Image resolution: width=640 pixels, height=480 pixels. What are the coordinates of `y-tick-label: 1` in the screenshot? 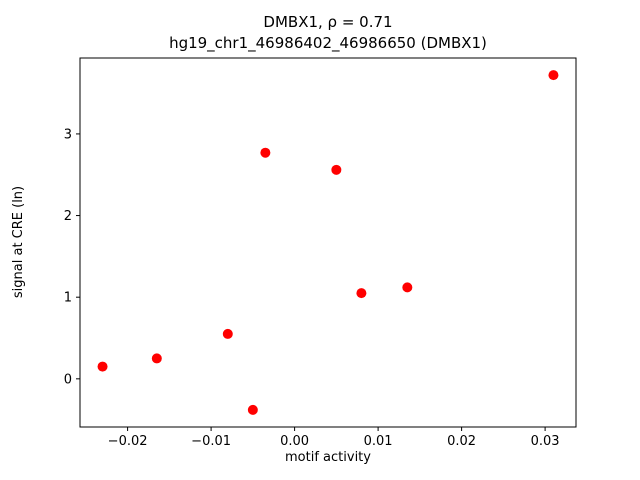 It's located at (68, 298).